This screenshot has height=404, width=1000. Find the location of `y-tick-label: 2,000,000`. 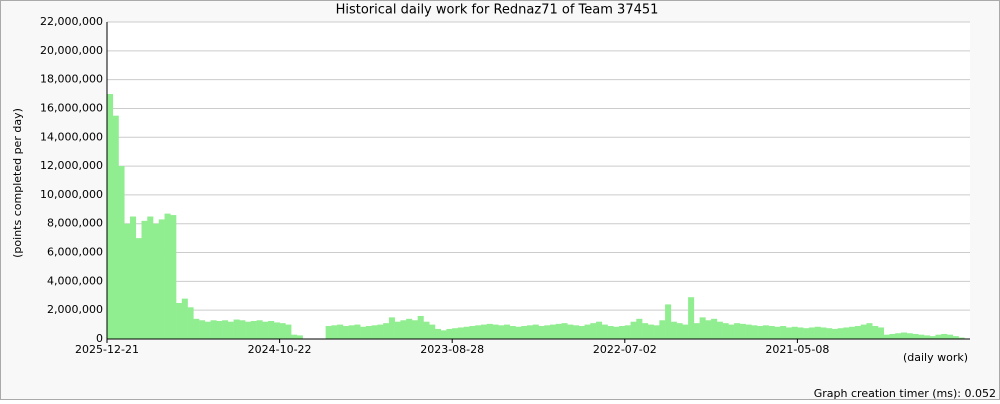

y-tick-label: 2,000,000 is located at coordinates (75, 309).